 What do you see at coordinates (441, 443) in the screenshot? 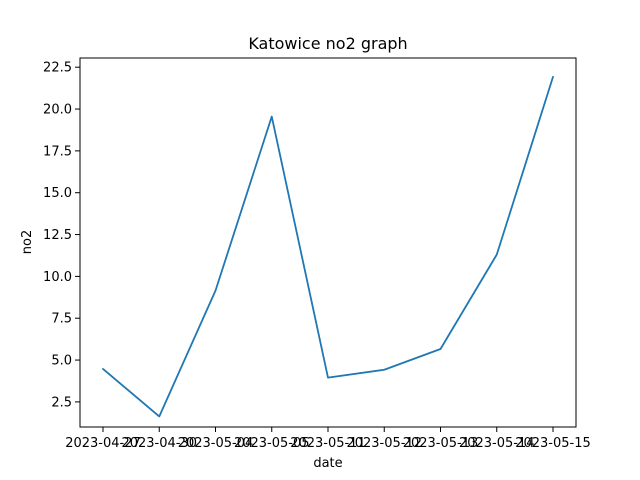
I see `x-tick-label: 2023-05-13` at bounding box center [441, 443].